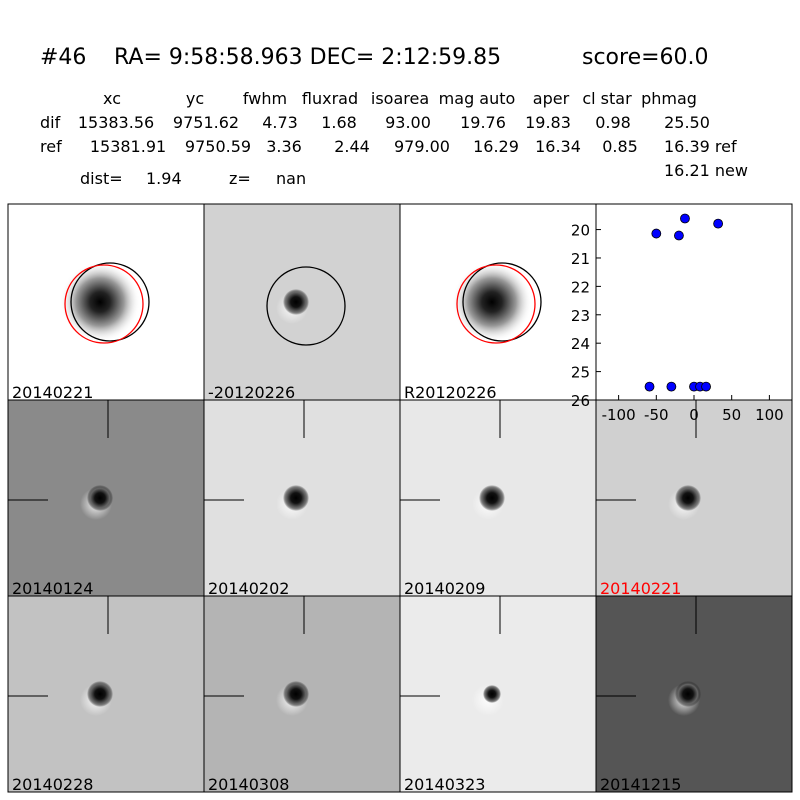 This screenshot has height=800, width=800. What do you see at coordinates (422, 146) in the screenshot?
I see `table-cell: 979.00` at bounding box center [422, 146].